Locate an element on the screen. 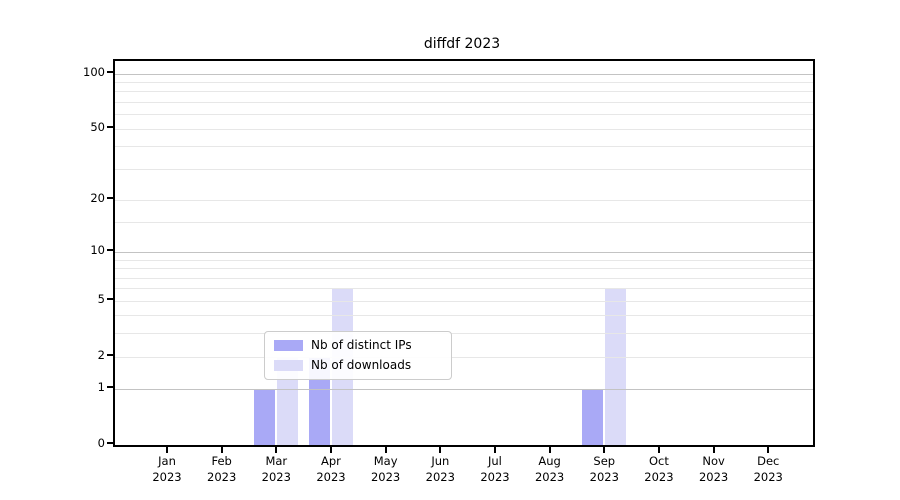 Image resolution: width=900 pixels, height=500 pixels. legend-swatch-downloads is located at coordinates (288, 365).